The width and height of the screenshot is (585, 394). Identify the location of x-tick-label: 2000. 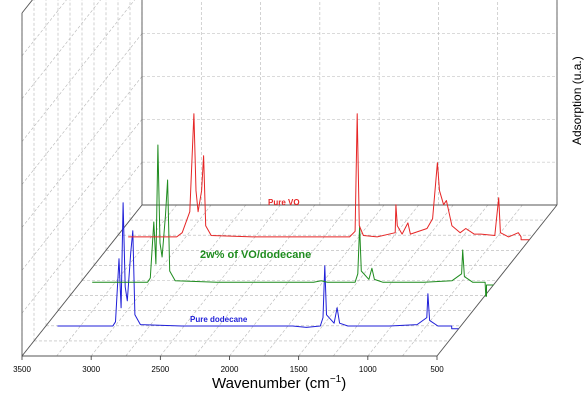
(230, 369).